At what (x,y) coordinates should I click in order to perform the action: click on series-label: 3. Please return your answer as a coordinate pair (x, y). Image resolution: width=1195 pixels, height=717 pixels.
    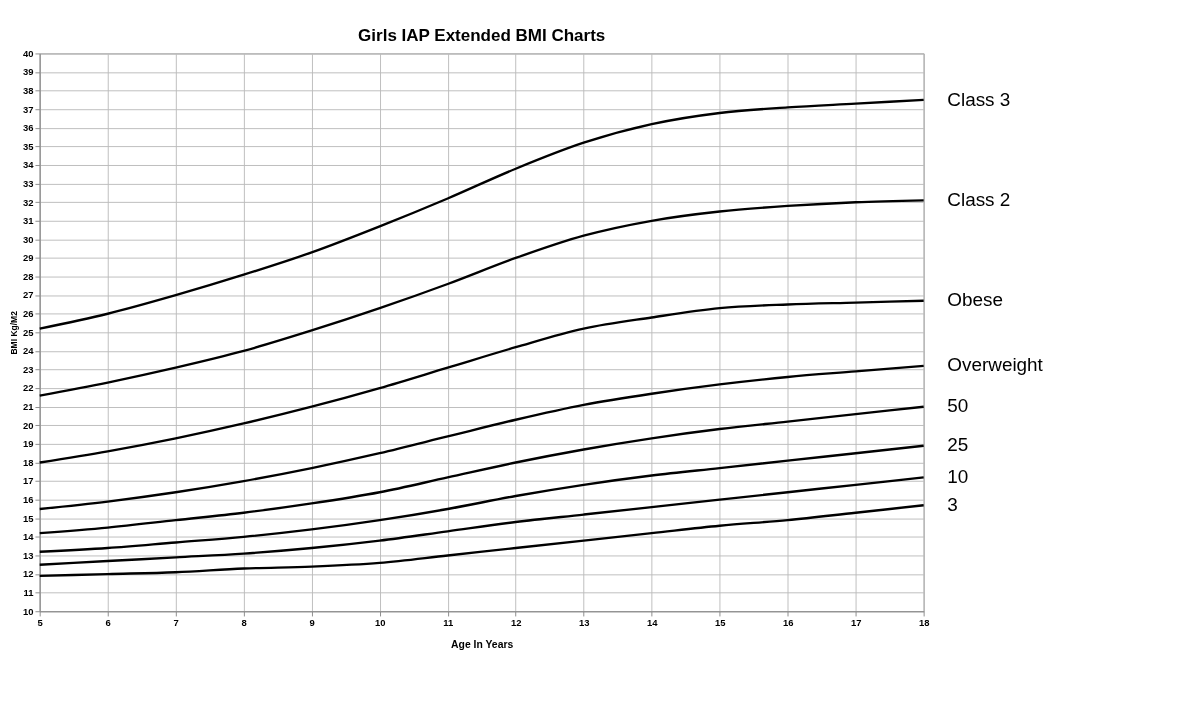
    Looking at the image, I should click on (952, 504).